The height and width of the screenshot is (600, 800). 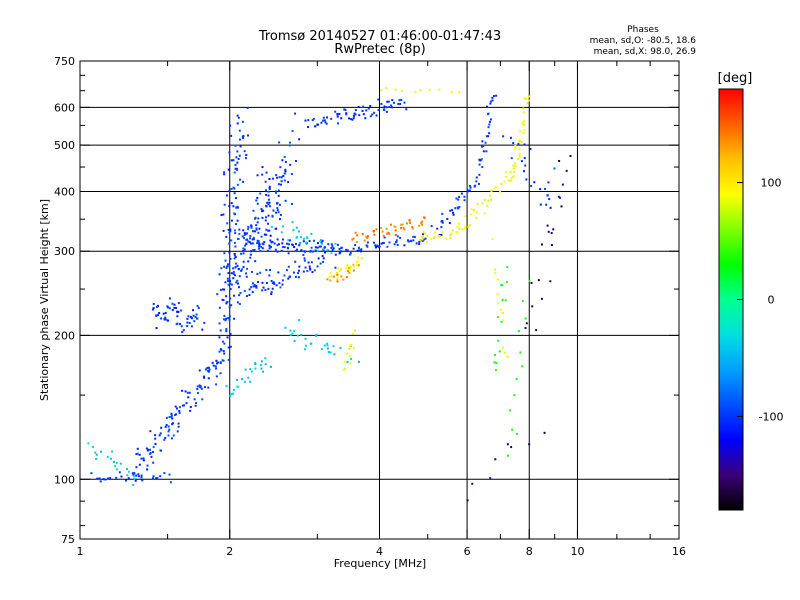 What do you see at coordinates (645, 52) in the screenshot?
I see `stats-x-mode: mean, sd,X: 98.0, 26.9` at bounding box center [645, 52].